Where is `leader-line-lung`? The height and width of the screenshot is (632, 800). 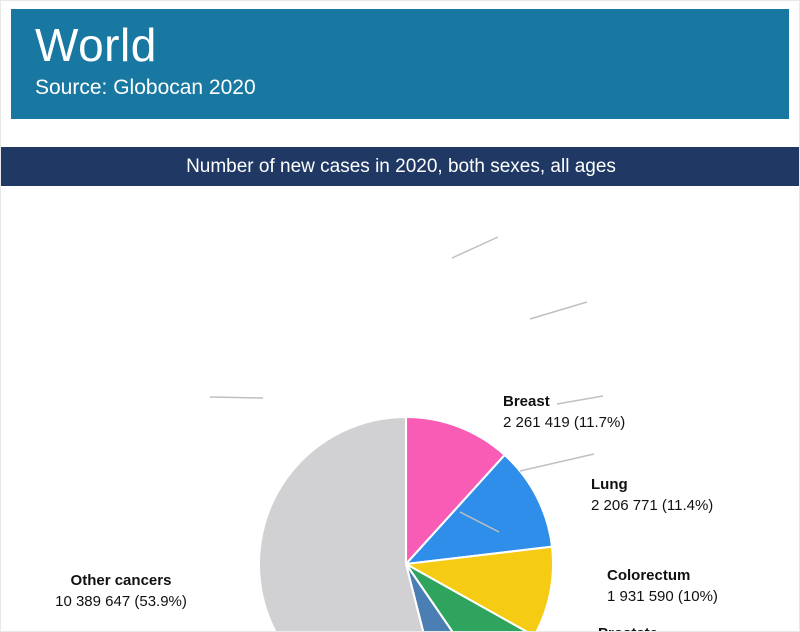 leader-line-lung is located at coordinates (558, 310).